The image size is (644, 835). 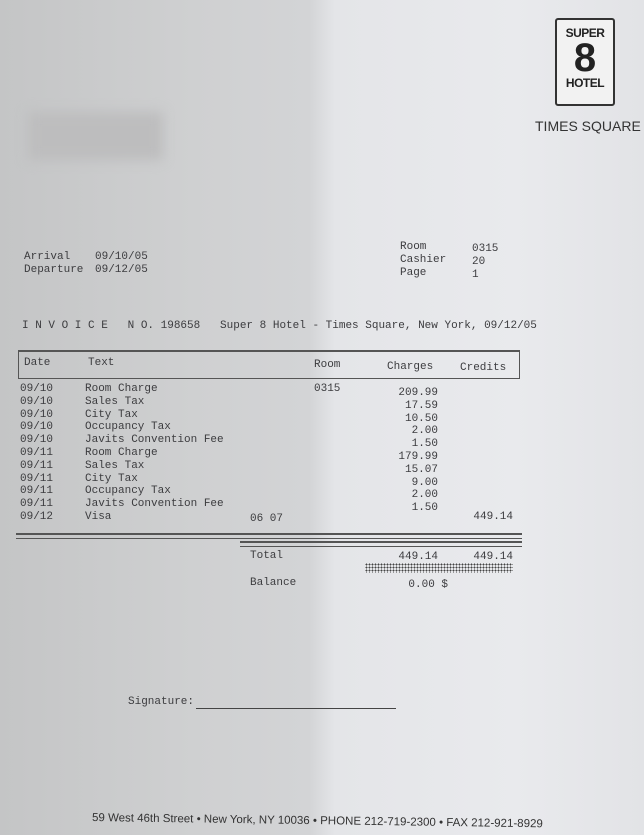 What do you see at coordinates (483, 368) in the screenshot?
I see `header-credits: Credits` at bounding box center [483, 368].